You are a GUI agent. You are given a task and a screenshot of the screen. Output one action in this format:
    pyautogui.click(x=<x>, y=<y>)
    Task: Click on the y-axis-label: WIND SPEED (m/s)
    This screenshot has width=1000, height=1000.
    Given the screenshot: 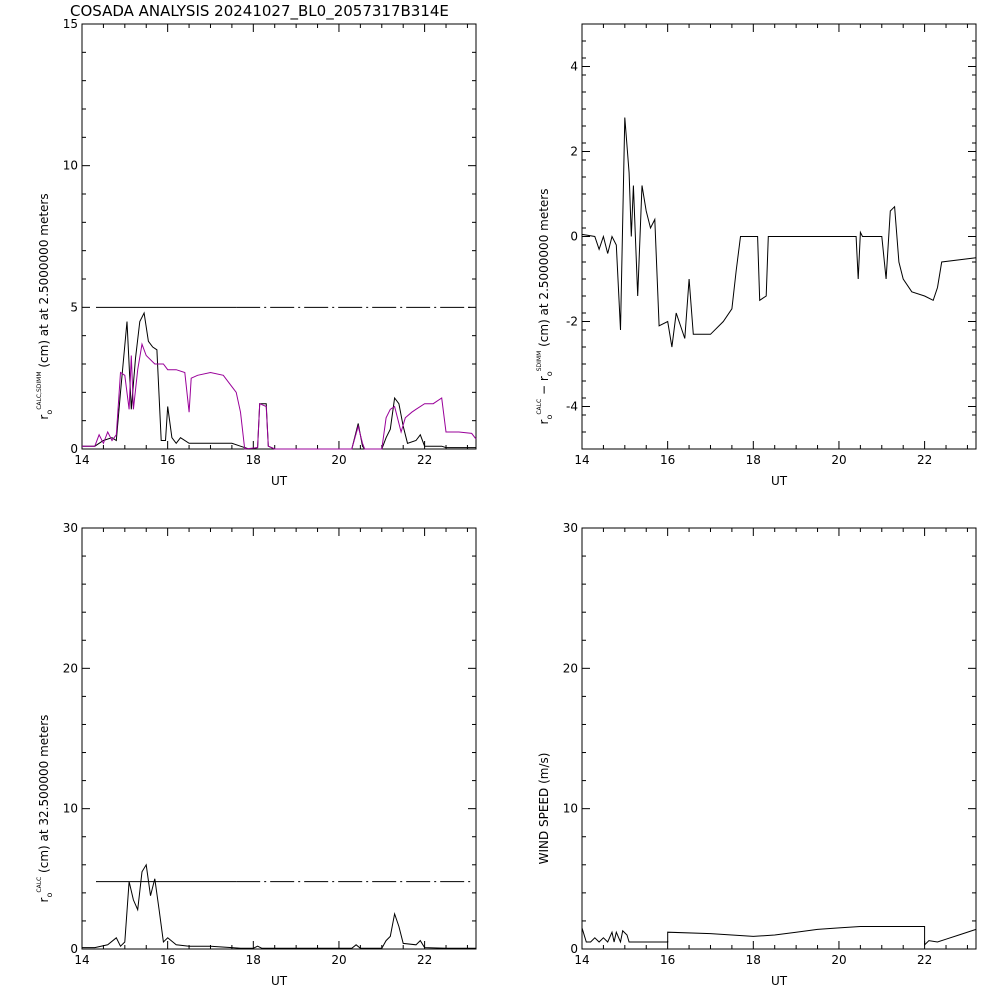 What is the action you would take?
    pyautogui.click(x=544, y=809)
    